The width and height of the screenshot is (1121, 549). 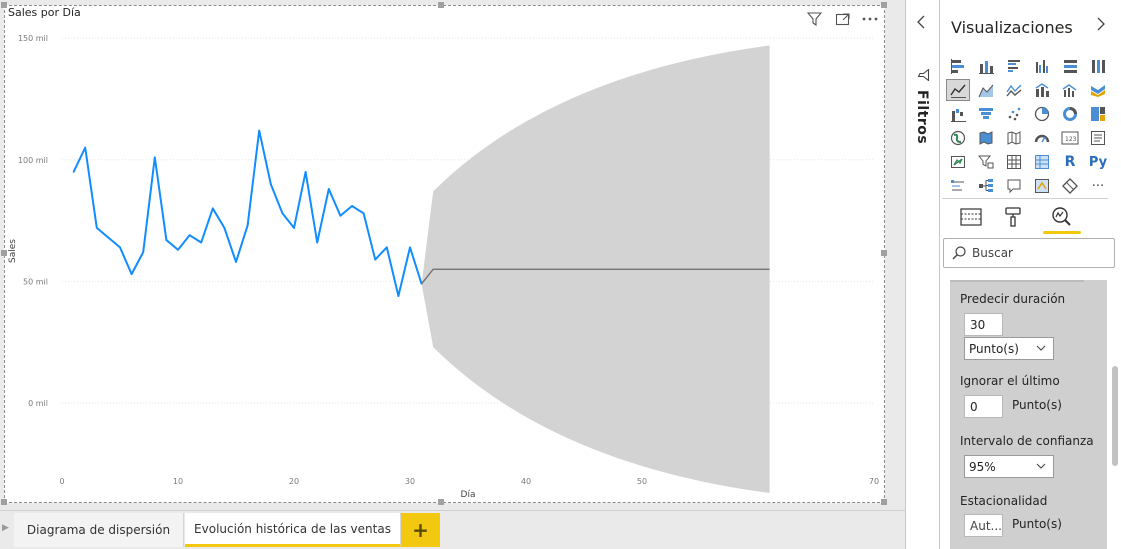 I want to click on ignore-last-unit: Punto(s), so click(x=1037, y=405).